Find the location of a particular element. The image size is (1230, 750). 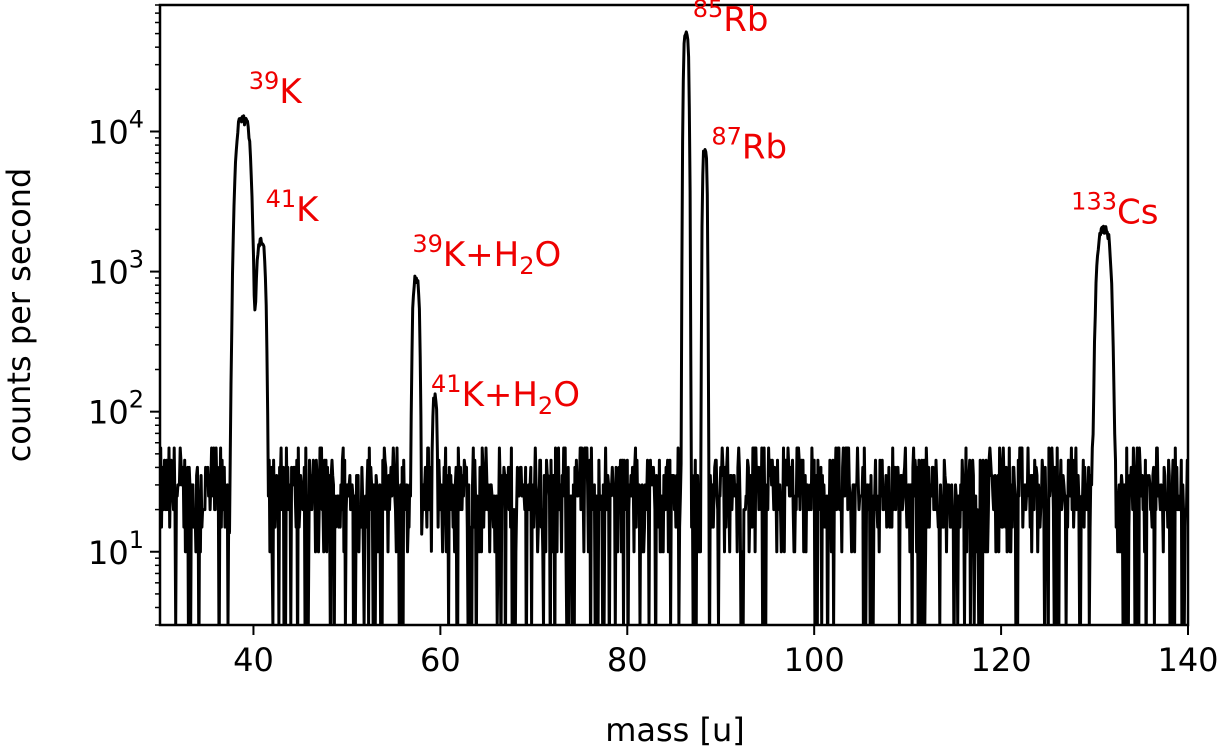

peak-label: 133Cs is located at coordinates (1114, 210).